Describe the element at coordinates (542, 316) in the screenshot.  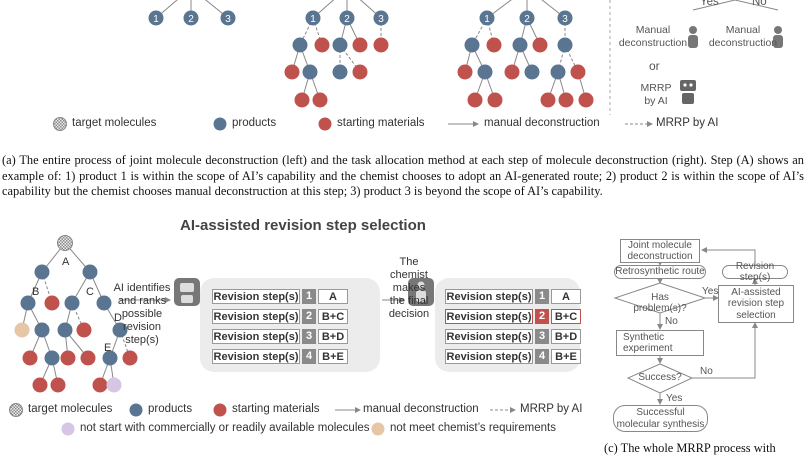
I see `table-cell: 2` at that location.